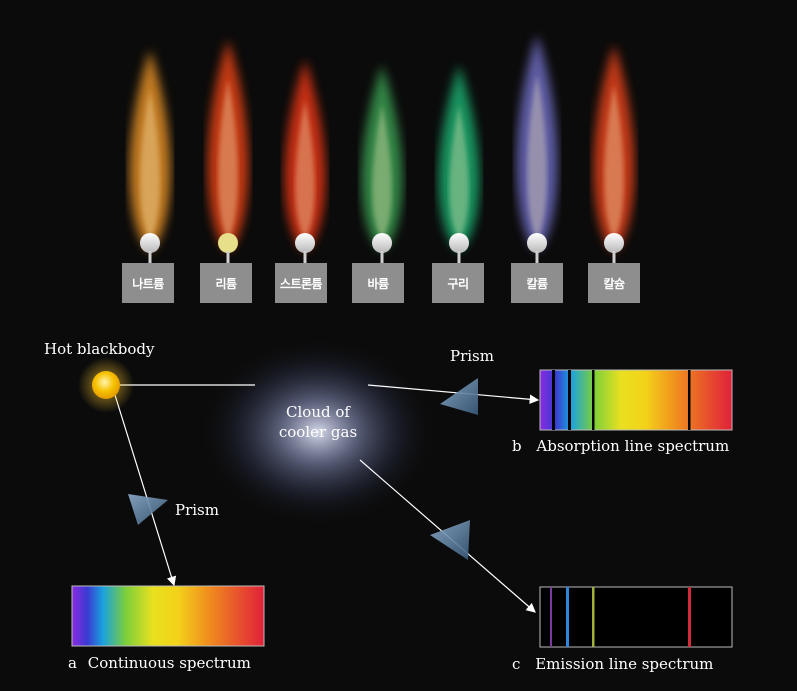 The image size is (797, 691). I want to click on emission-spectrum-caption: c Emission line spectrum, so click(612, 664).